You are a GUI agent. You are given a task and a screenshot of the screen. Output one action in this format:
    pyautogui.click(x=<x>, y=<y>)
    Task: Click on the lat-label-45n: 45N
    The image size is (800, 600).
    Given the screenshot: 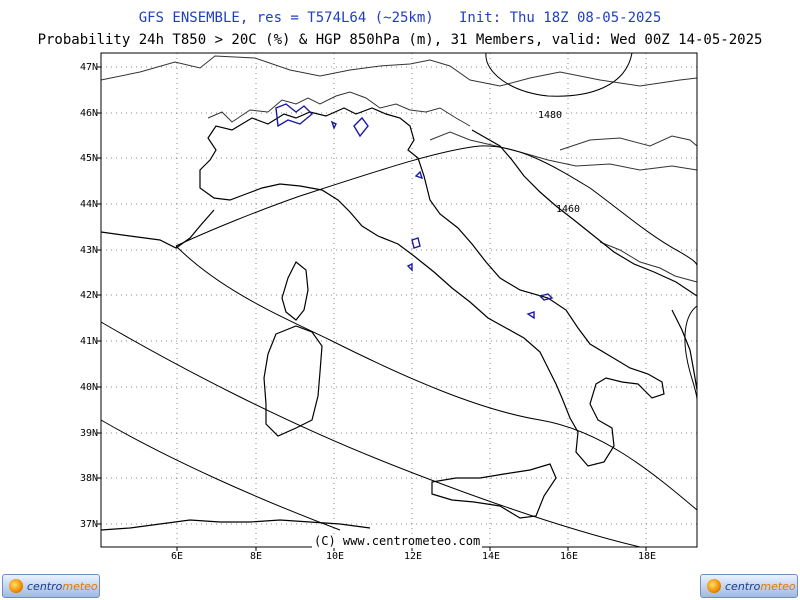 What is the action you would take?
    pyautogui.click(x=88, y=158)
    